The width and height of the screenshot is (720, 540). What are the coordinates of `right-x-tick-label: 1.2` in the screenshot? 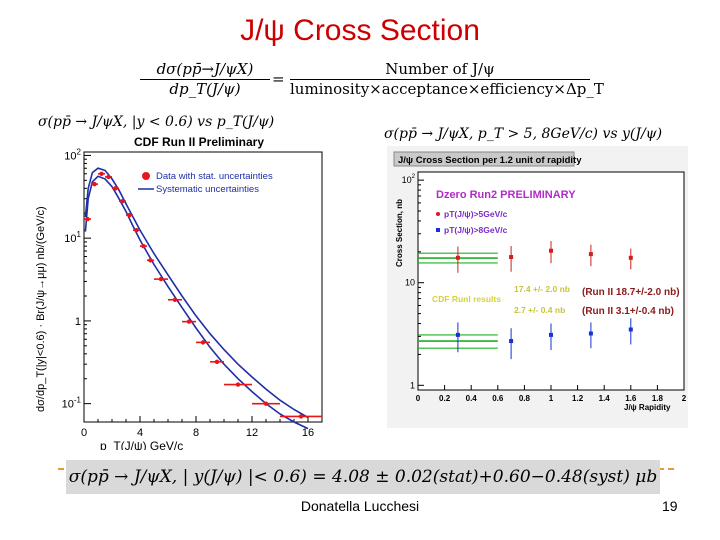 It's located at (578, 398).